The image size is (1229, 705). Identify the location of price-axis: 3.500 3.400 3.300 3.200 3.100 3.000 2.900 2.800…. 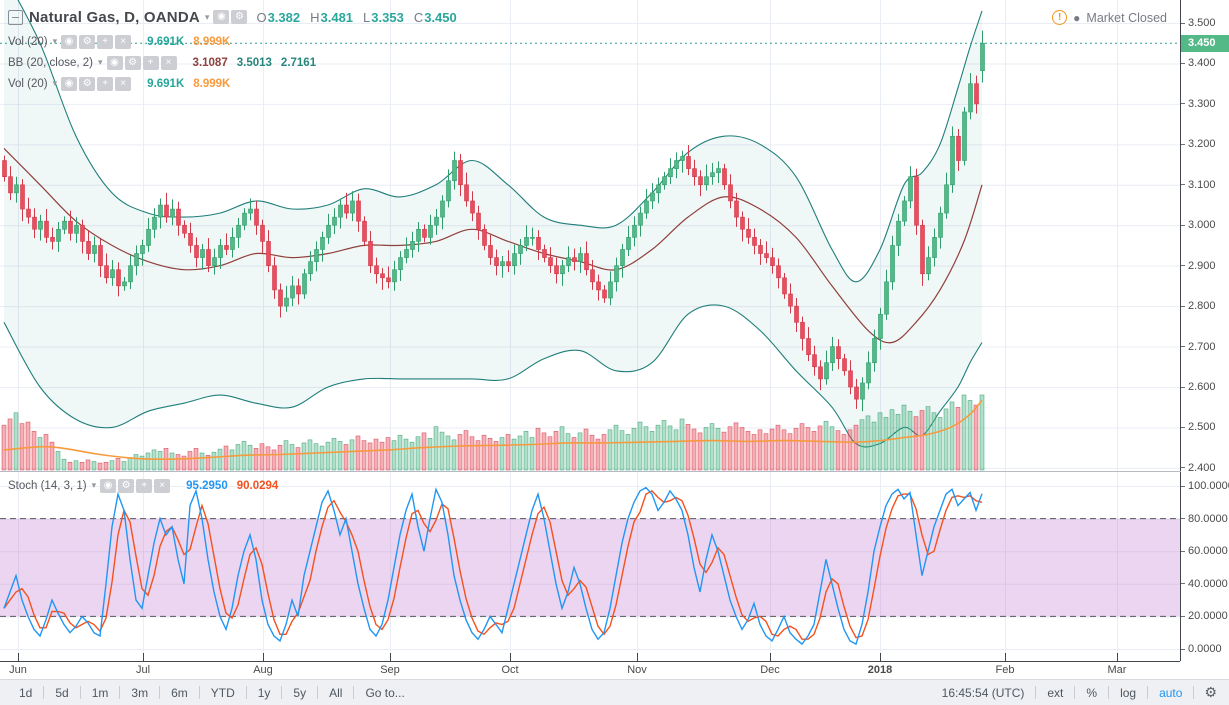
(1205, 330).